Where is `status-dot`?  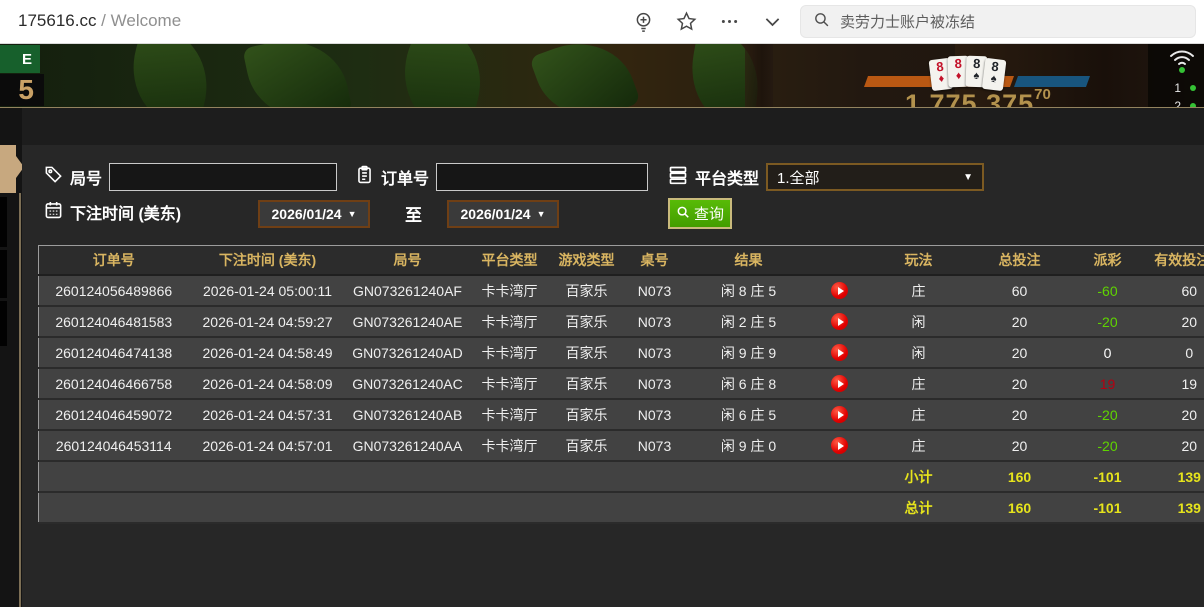
status-dot is located at coordinates (1182, 70).